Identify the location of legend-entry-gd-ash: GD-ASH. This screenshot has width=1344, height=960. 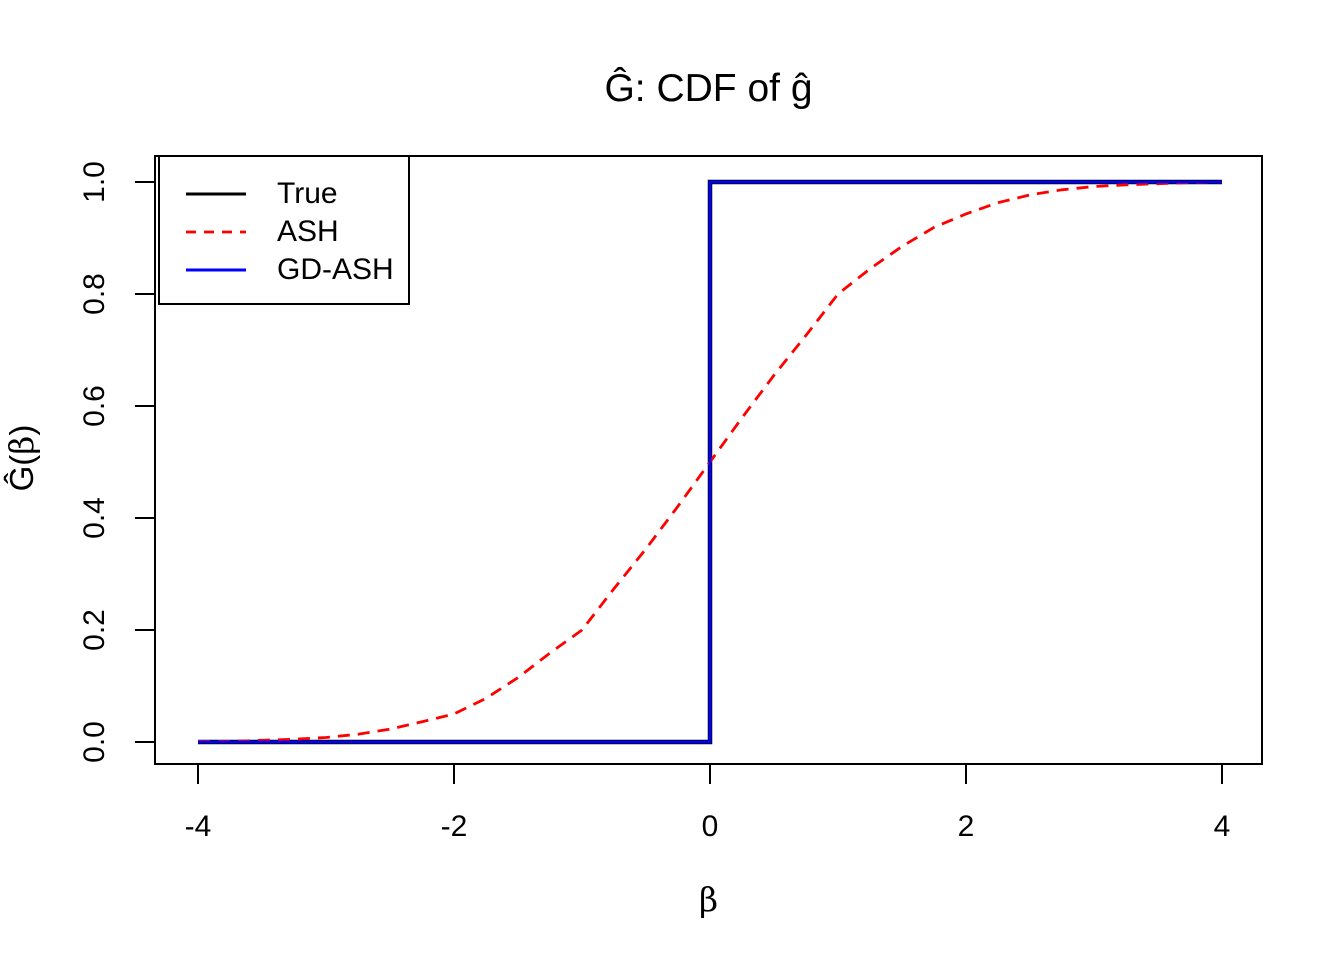
(284, 270).